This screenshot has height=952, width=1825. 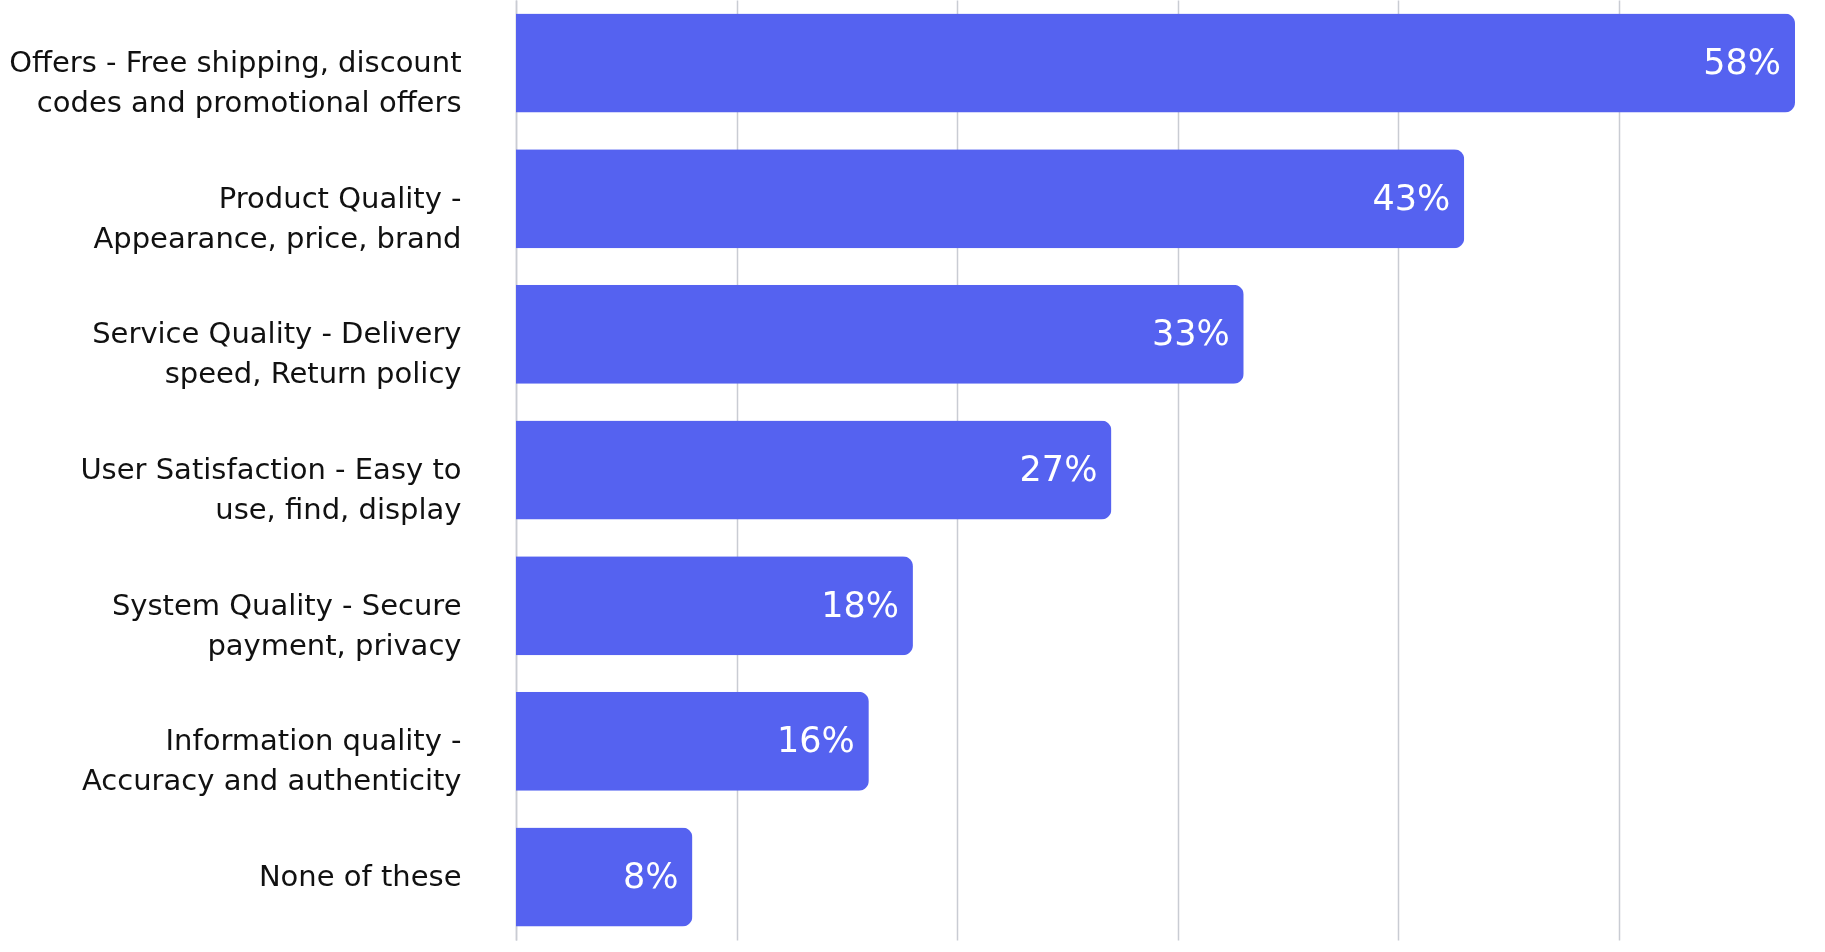 What do you see at coordinates (1742, 62) in the screenshot?
I see `data-label: 58%` at bounding box center [1742, 62].